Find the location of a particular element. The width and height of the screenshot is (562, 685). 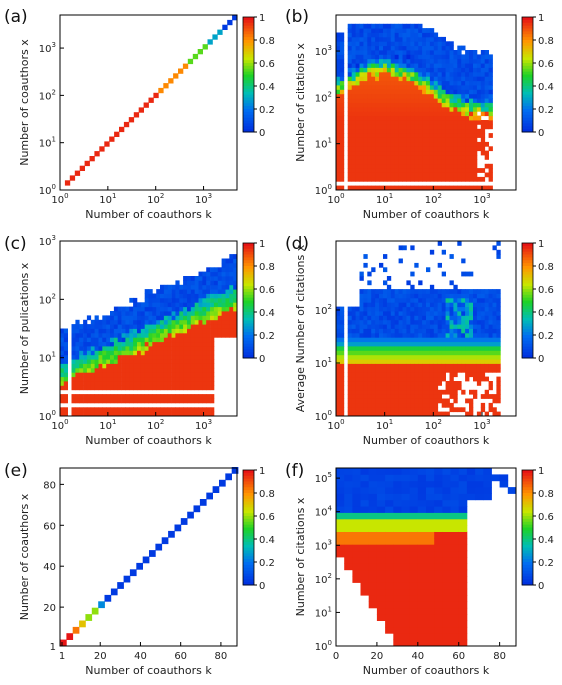

colorbar-frame is located at coordinates (248, 527).